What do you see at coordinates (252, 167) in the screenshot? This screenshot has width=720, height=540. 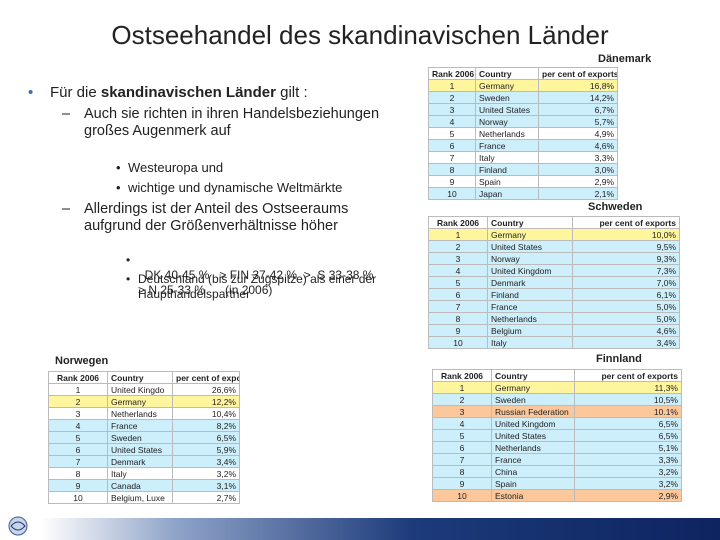 I see `sub-sub-bullet: • Westeuropa und` at bounding box center [252, 167].